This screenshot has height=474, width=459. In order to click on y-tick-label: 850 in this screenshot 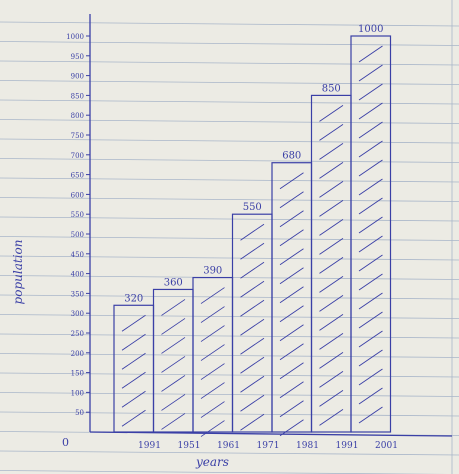, I will do `click(77, 96)`.